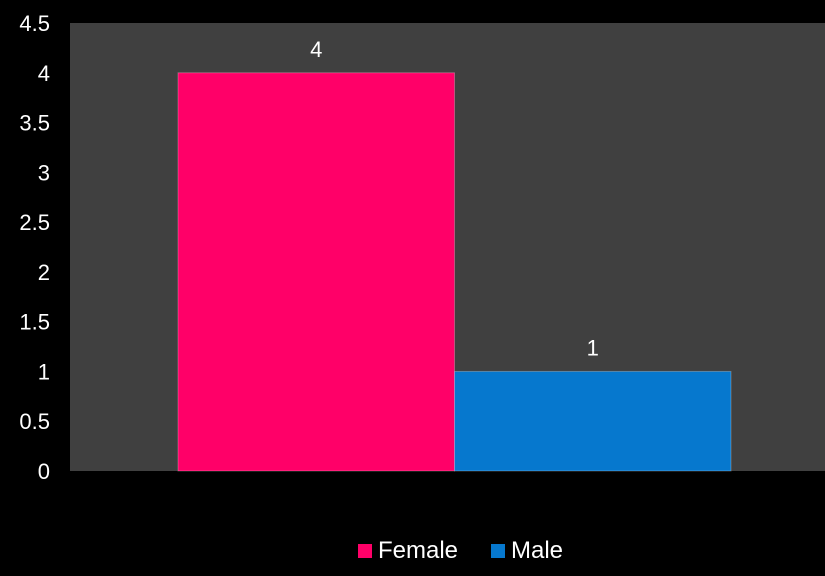  What do you see at coordinates (34, 322) in the screenshot?
I see `y-tick-label: 1.5` at bounding box center [34, 322].